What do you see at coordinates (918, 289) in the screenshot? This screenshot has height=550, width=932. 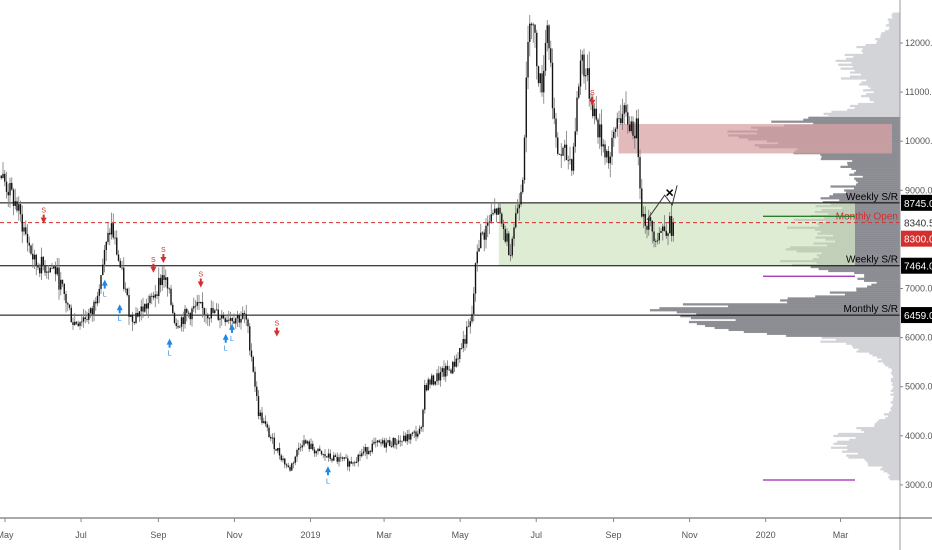 I see `y-tick-label: 7000.0` at bounding box center [918, 289].